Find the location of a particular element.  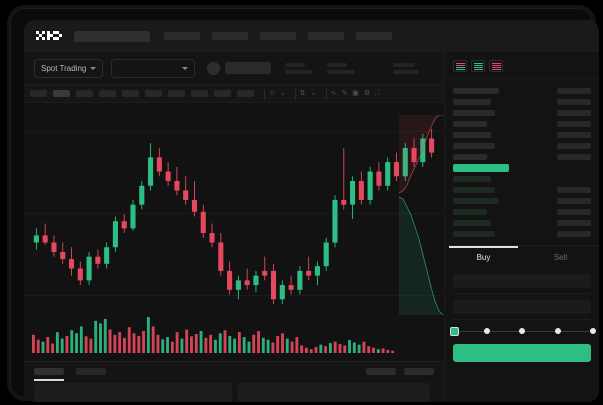

settings-icon: ⚙ is located at coordinates (367, 93).